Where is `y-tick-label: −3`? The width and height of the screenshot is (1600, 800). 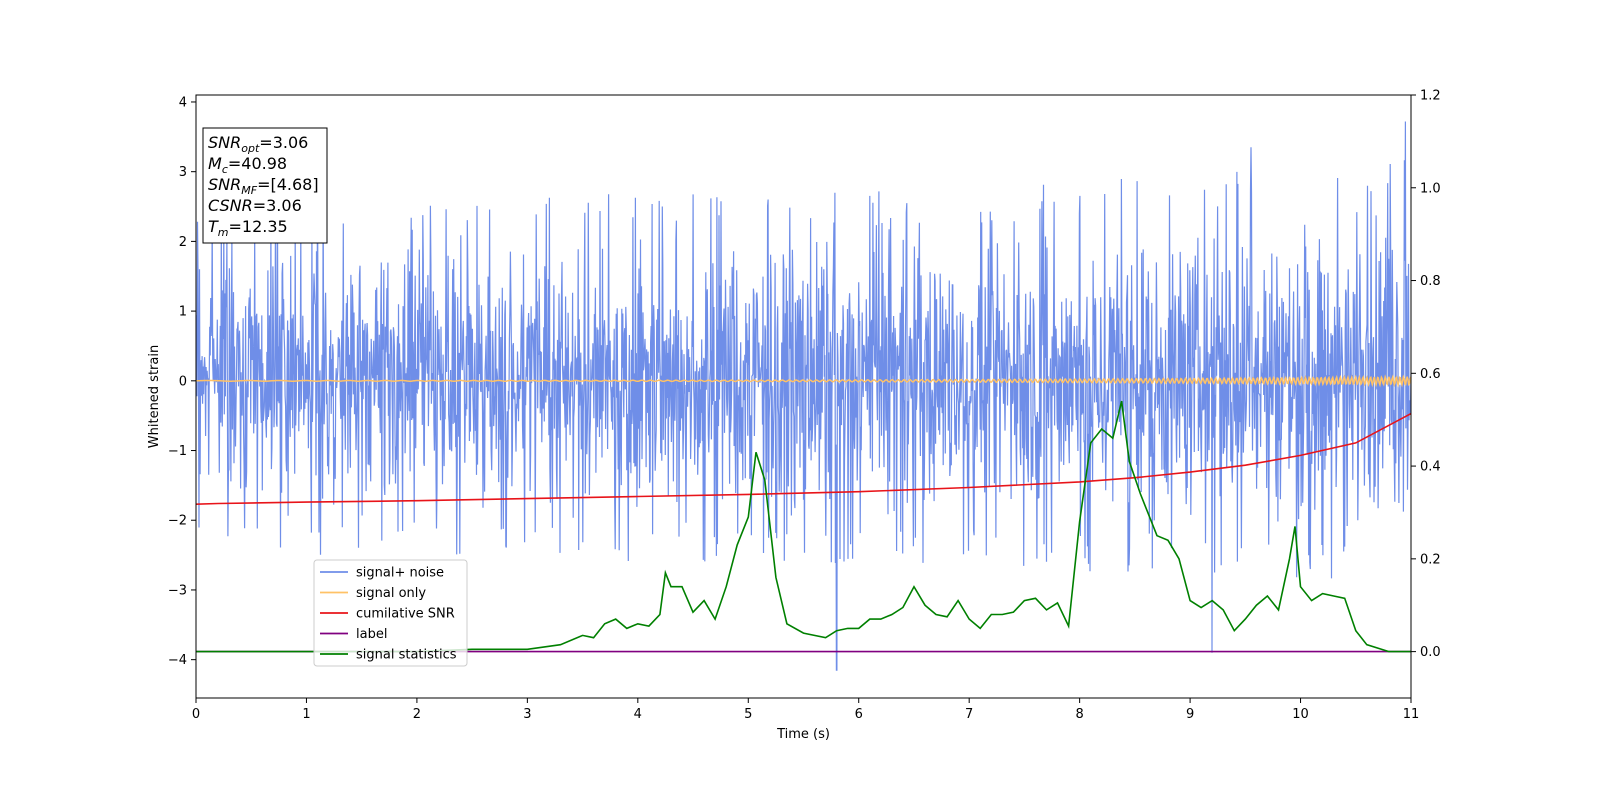 y-tick-label: −3 is located at coordinates (177, 590).